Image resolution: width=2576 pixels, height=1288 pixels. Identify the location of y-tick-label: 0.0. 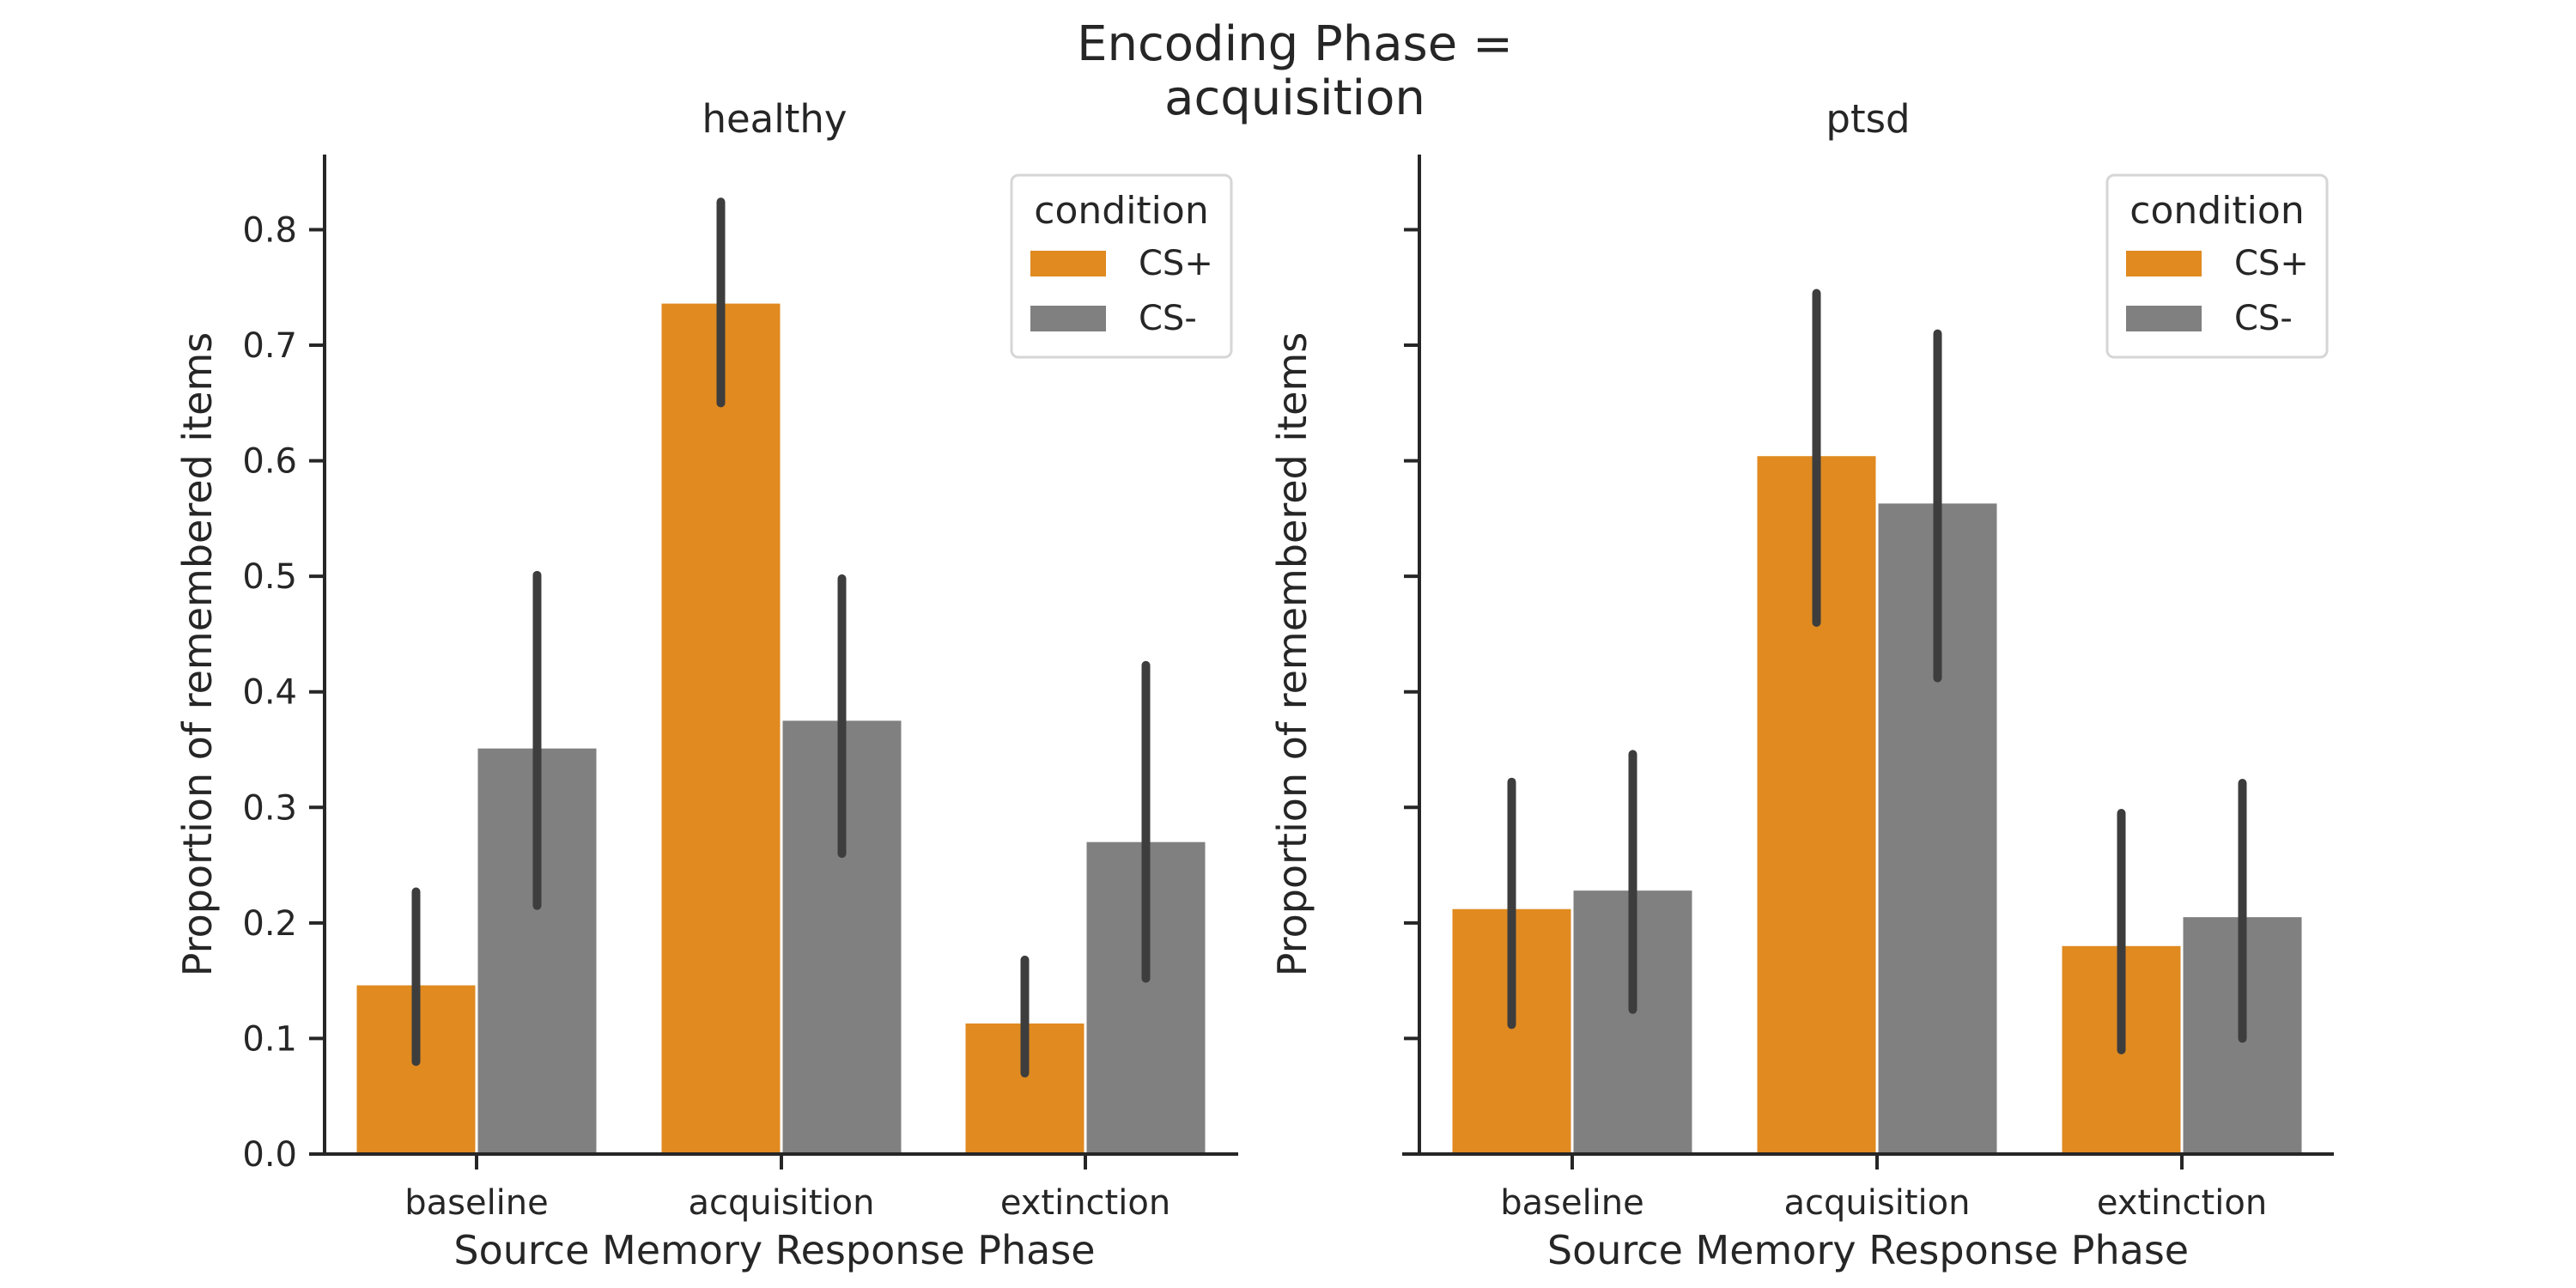
(269, 1155).